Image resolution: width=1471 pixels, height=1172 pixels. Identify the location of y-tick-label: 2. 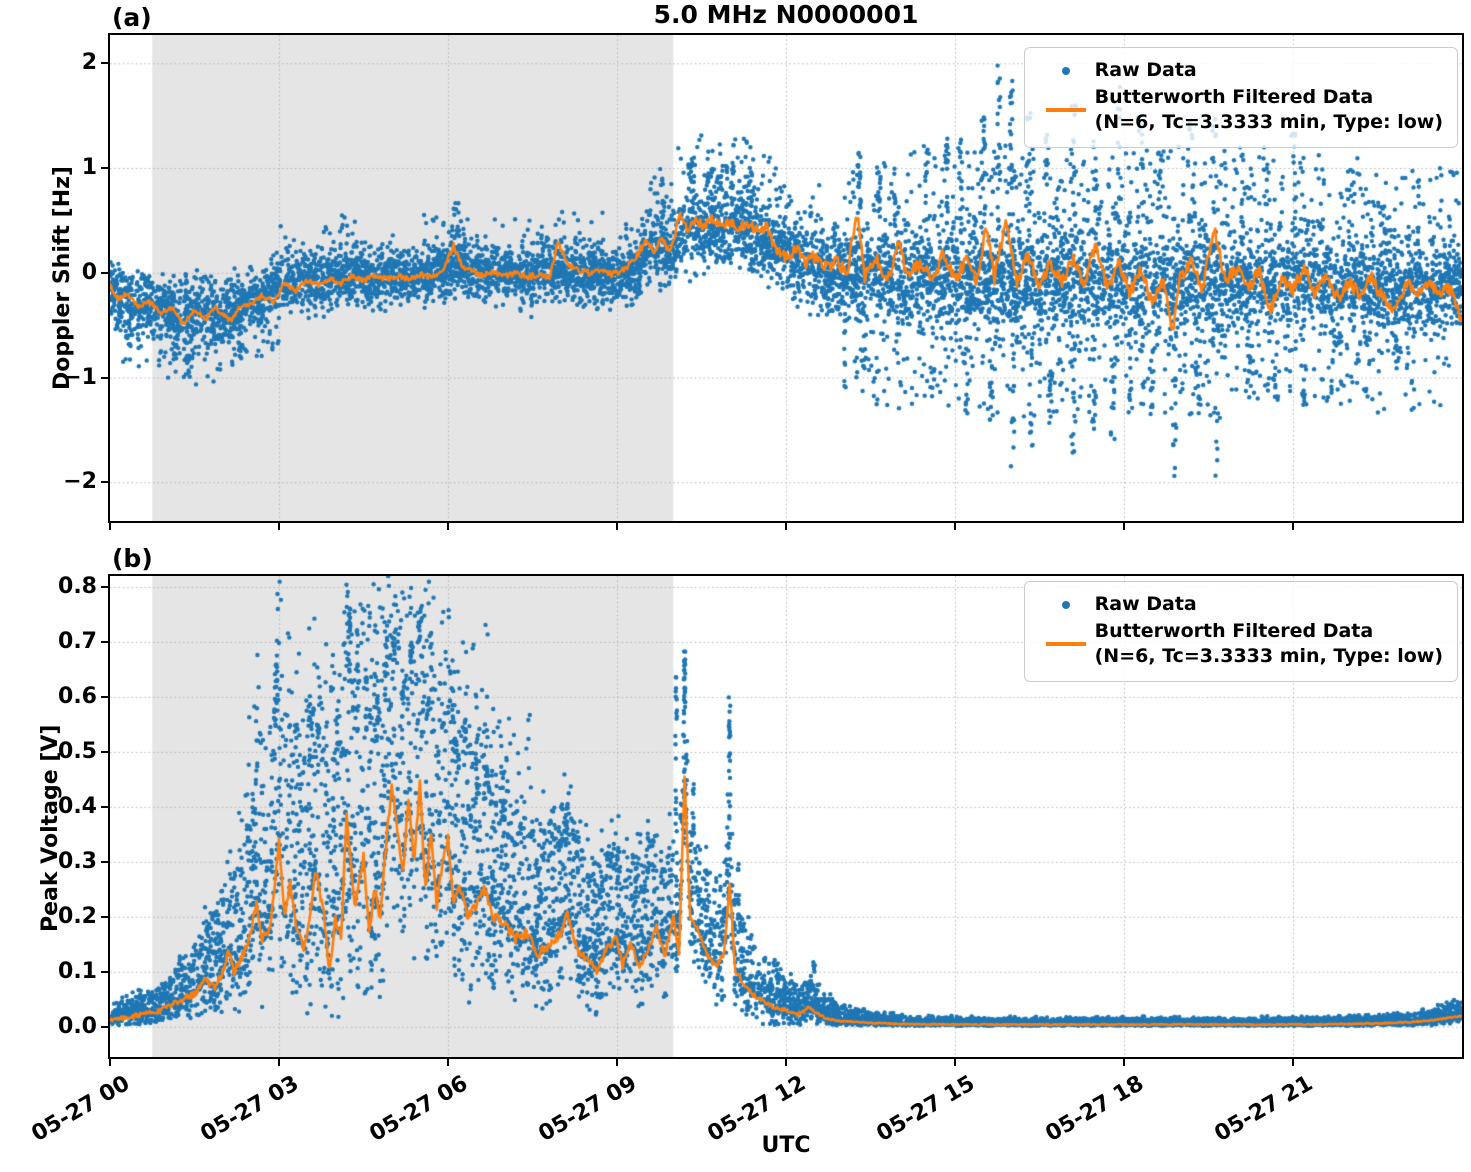
(89, 63).